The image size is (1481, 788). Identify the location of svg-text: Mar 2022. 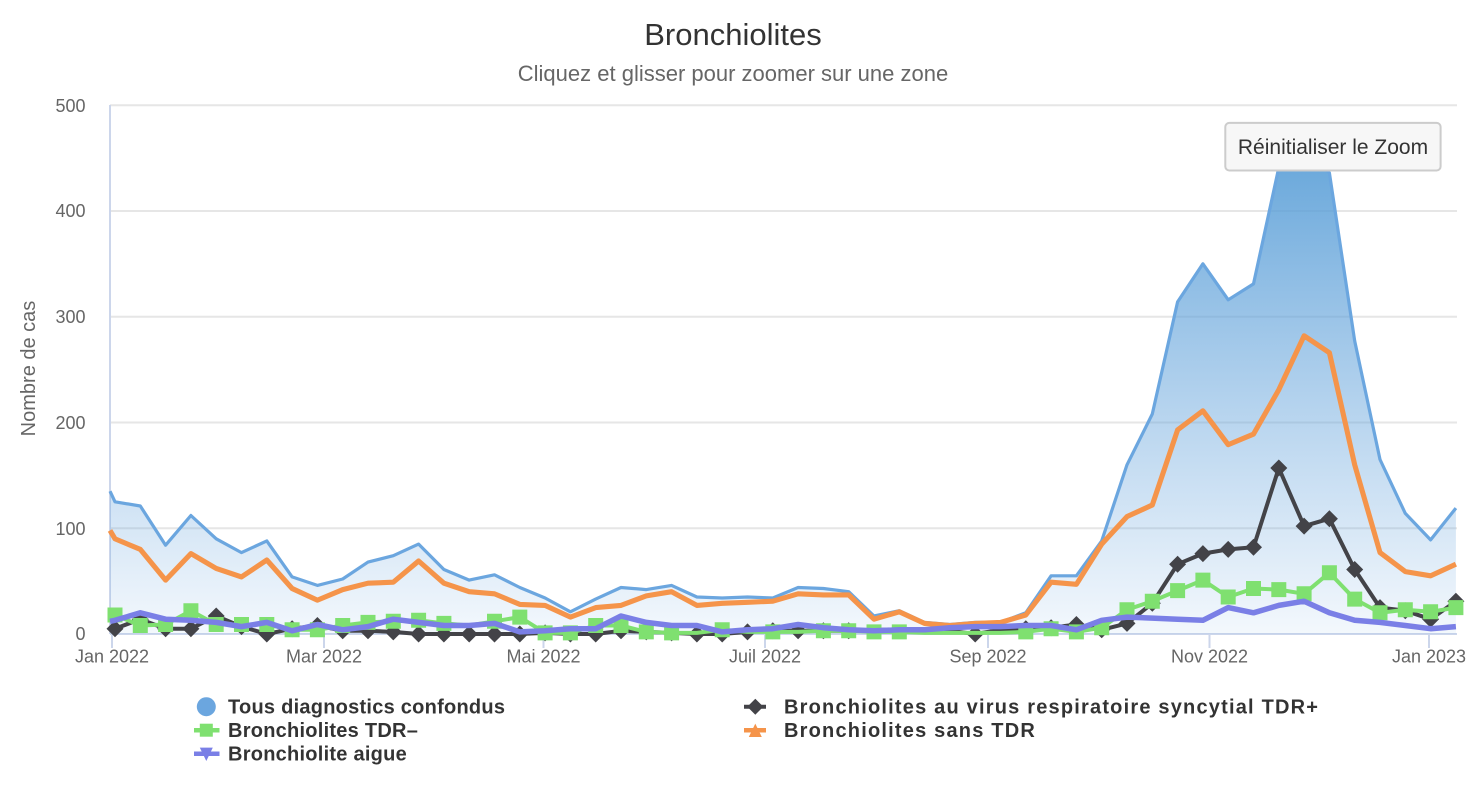
(324, 657).